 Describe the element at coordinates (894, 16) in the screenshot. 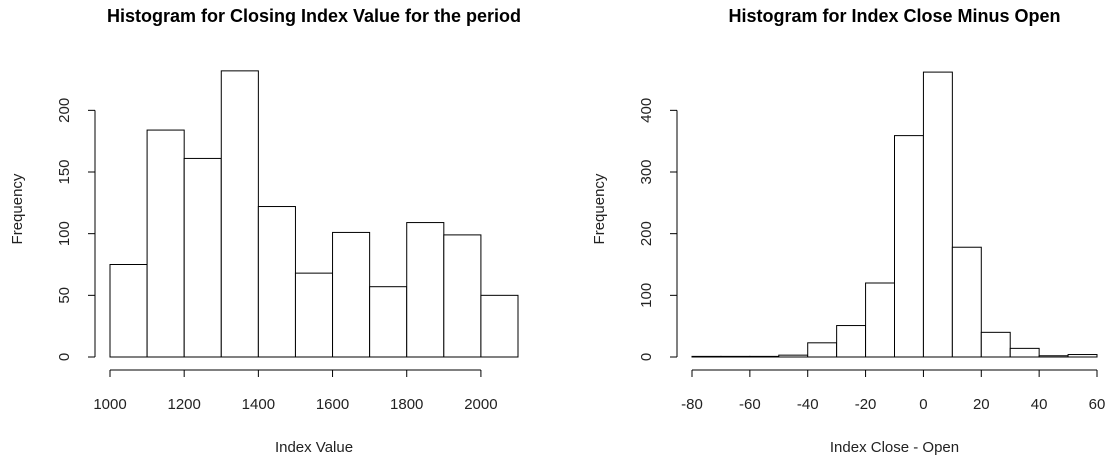

I see `chart-title: Histogram for Index Close Minus Open` at that location.